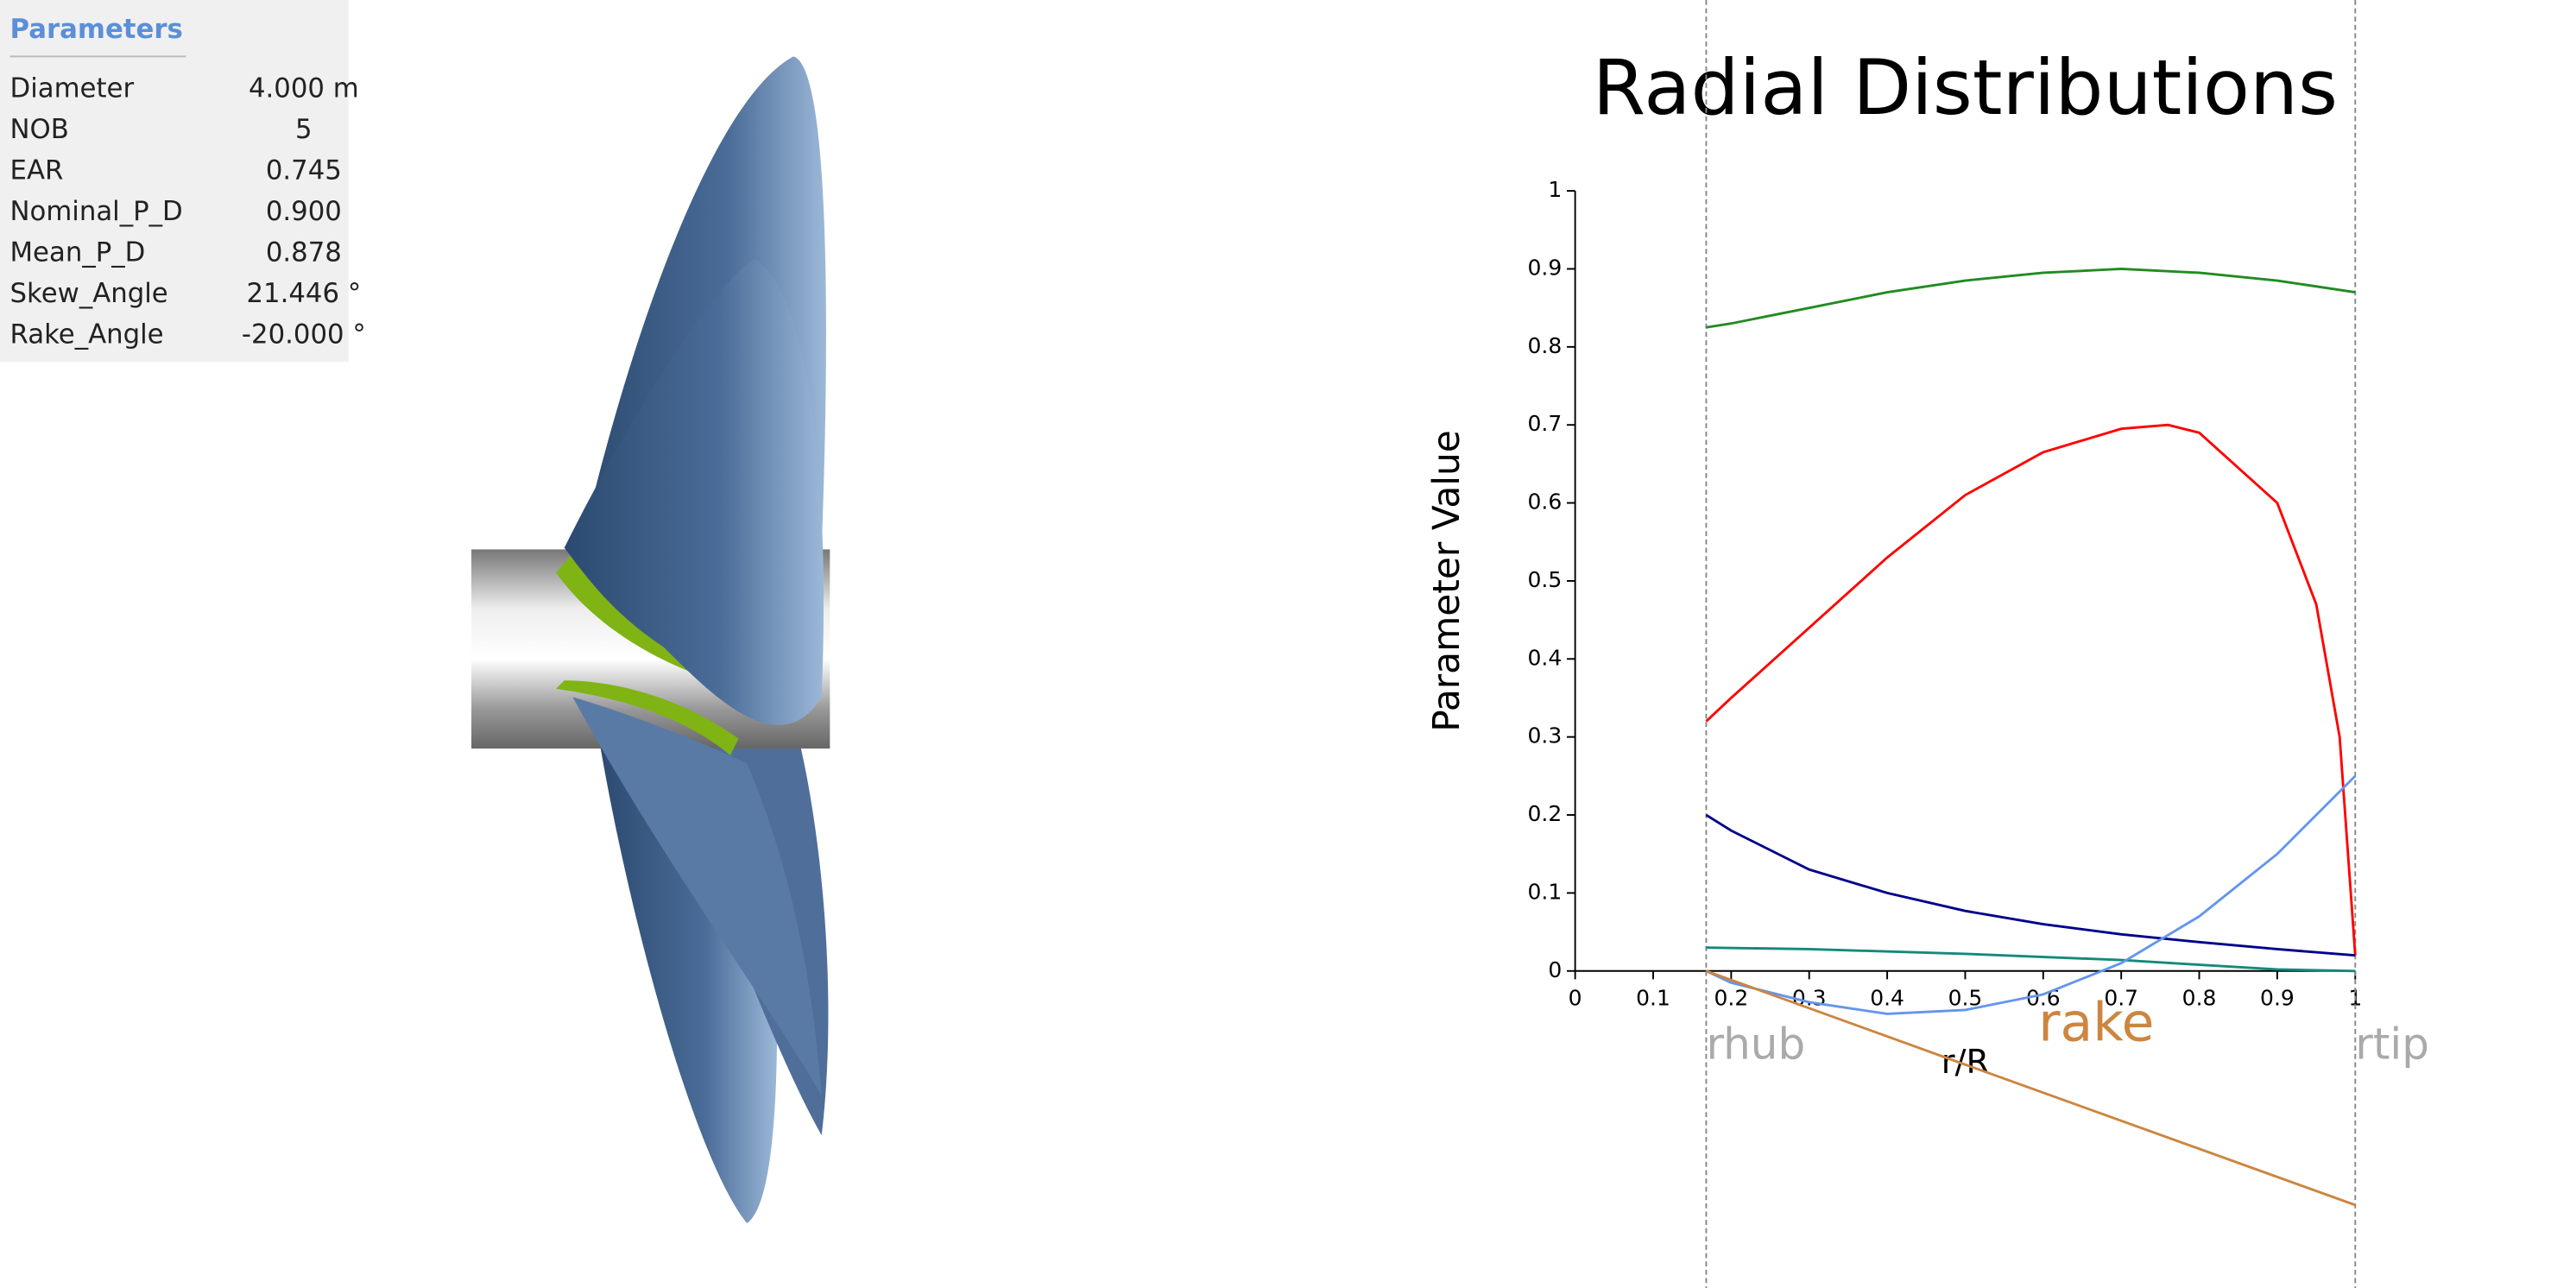  Describe the element at coordinates (78, 252) in the screenshot. I see `param-name: Mean_P_D` at that location.